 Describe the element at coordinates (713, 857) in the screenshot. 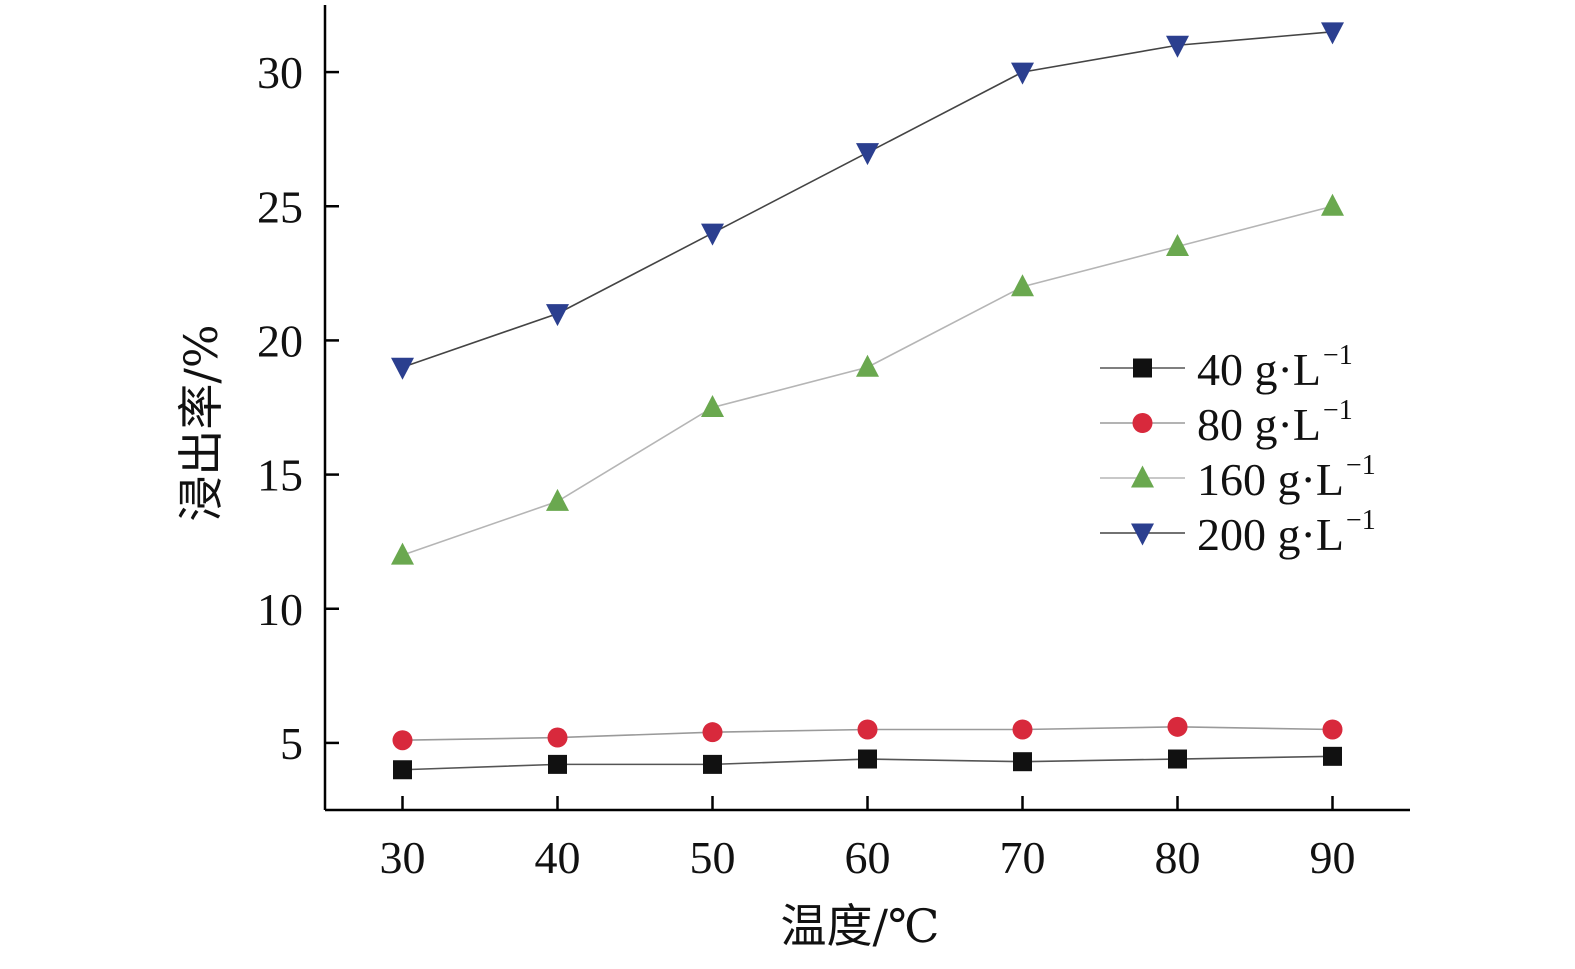

I see `x-tick-label: 50` at that location.